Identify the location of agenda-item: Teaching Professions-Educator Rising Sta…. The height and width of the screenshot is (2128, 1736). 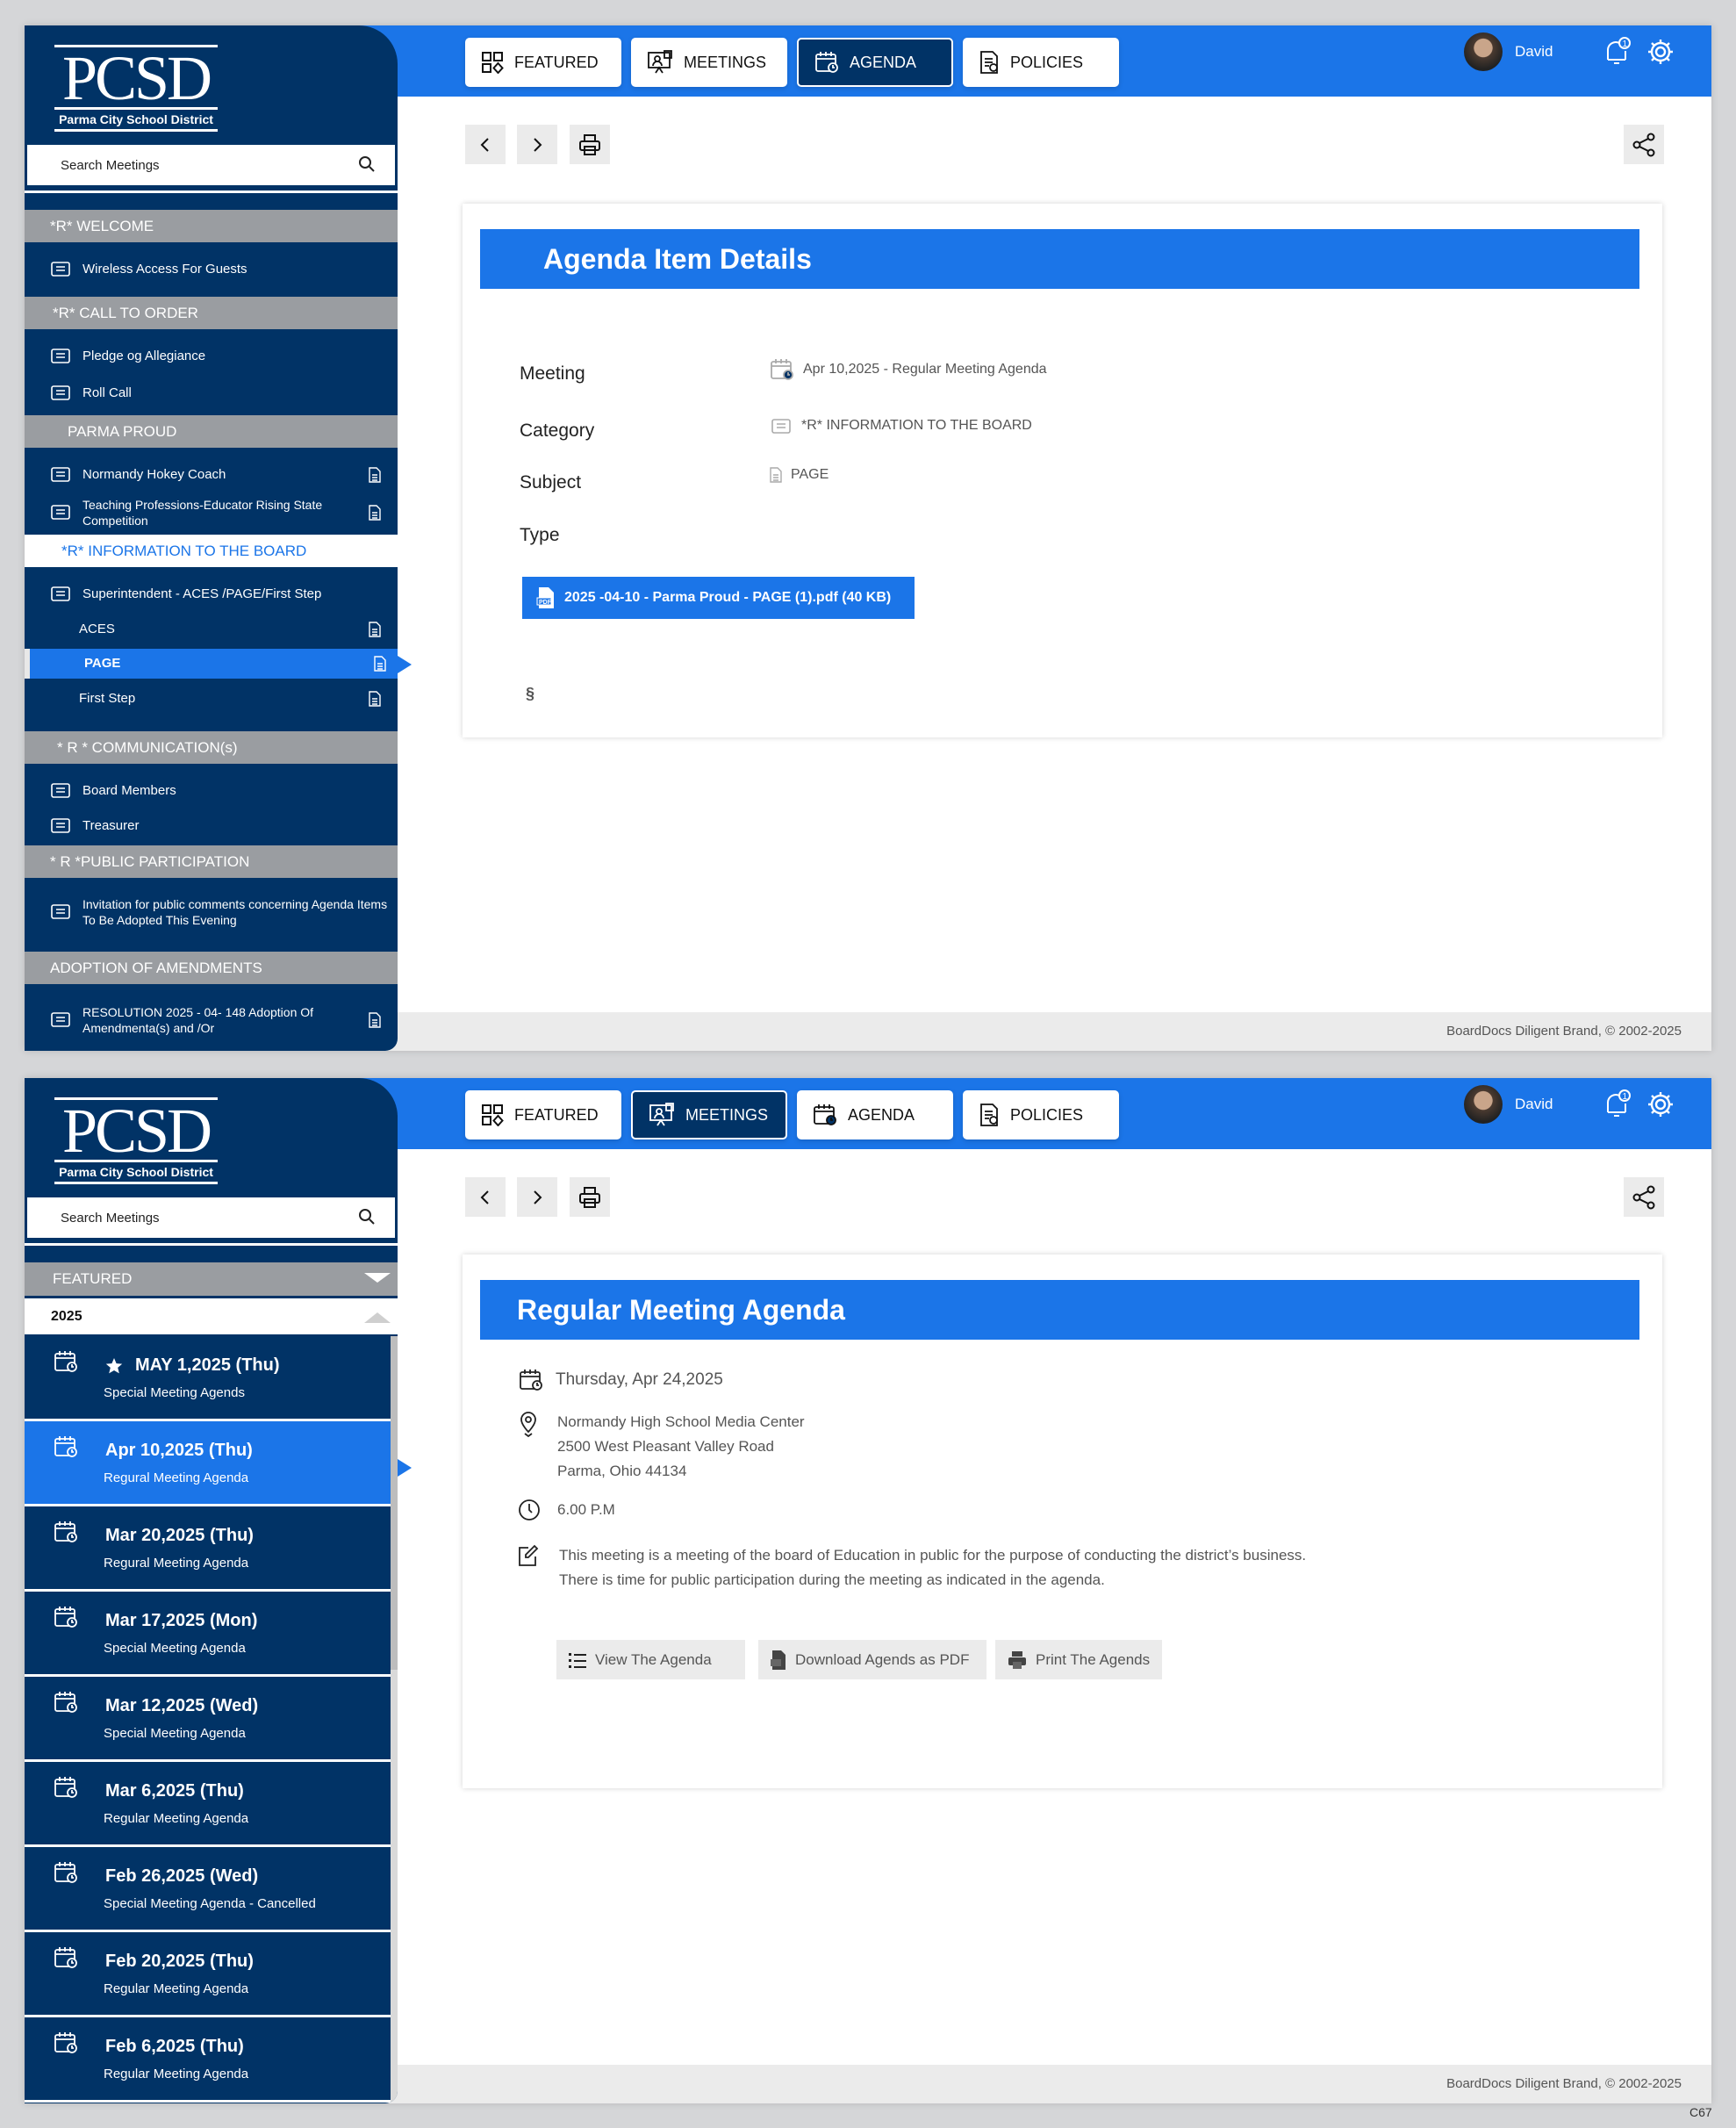
(211, 512).